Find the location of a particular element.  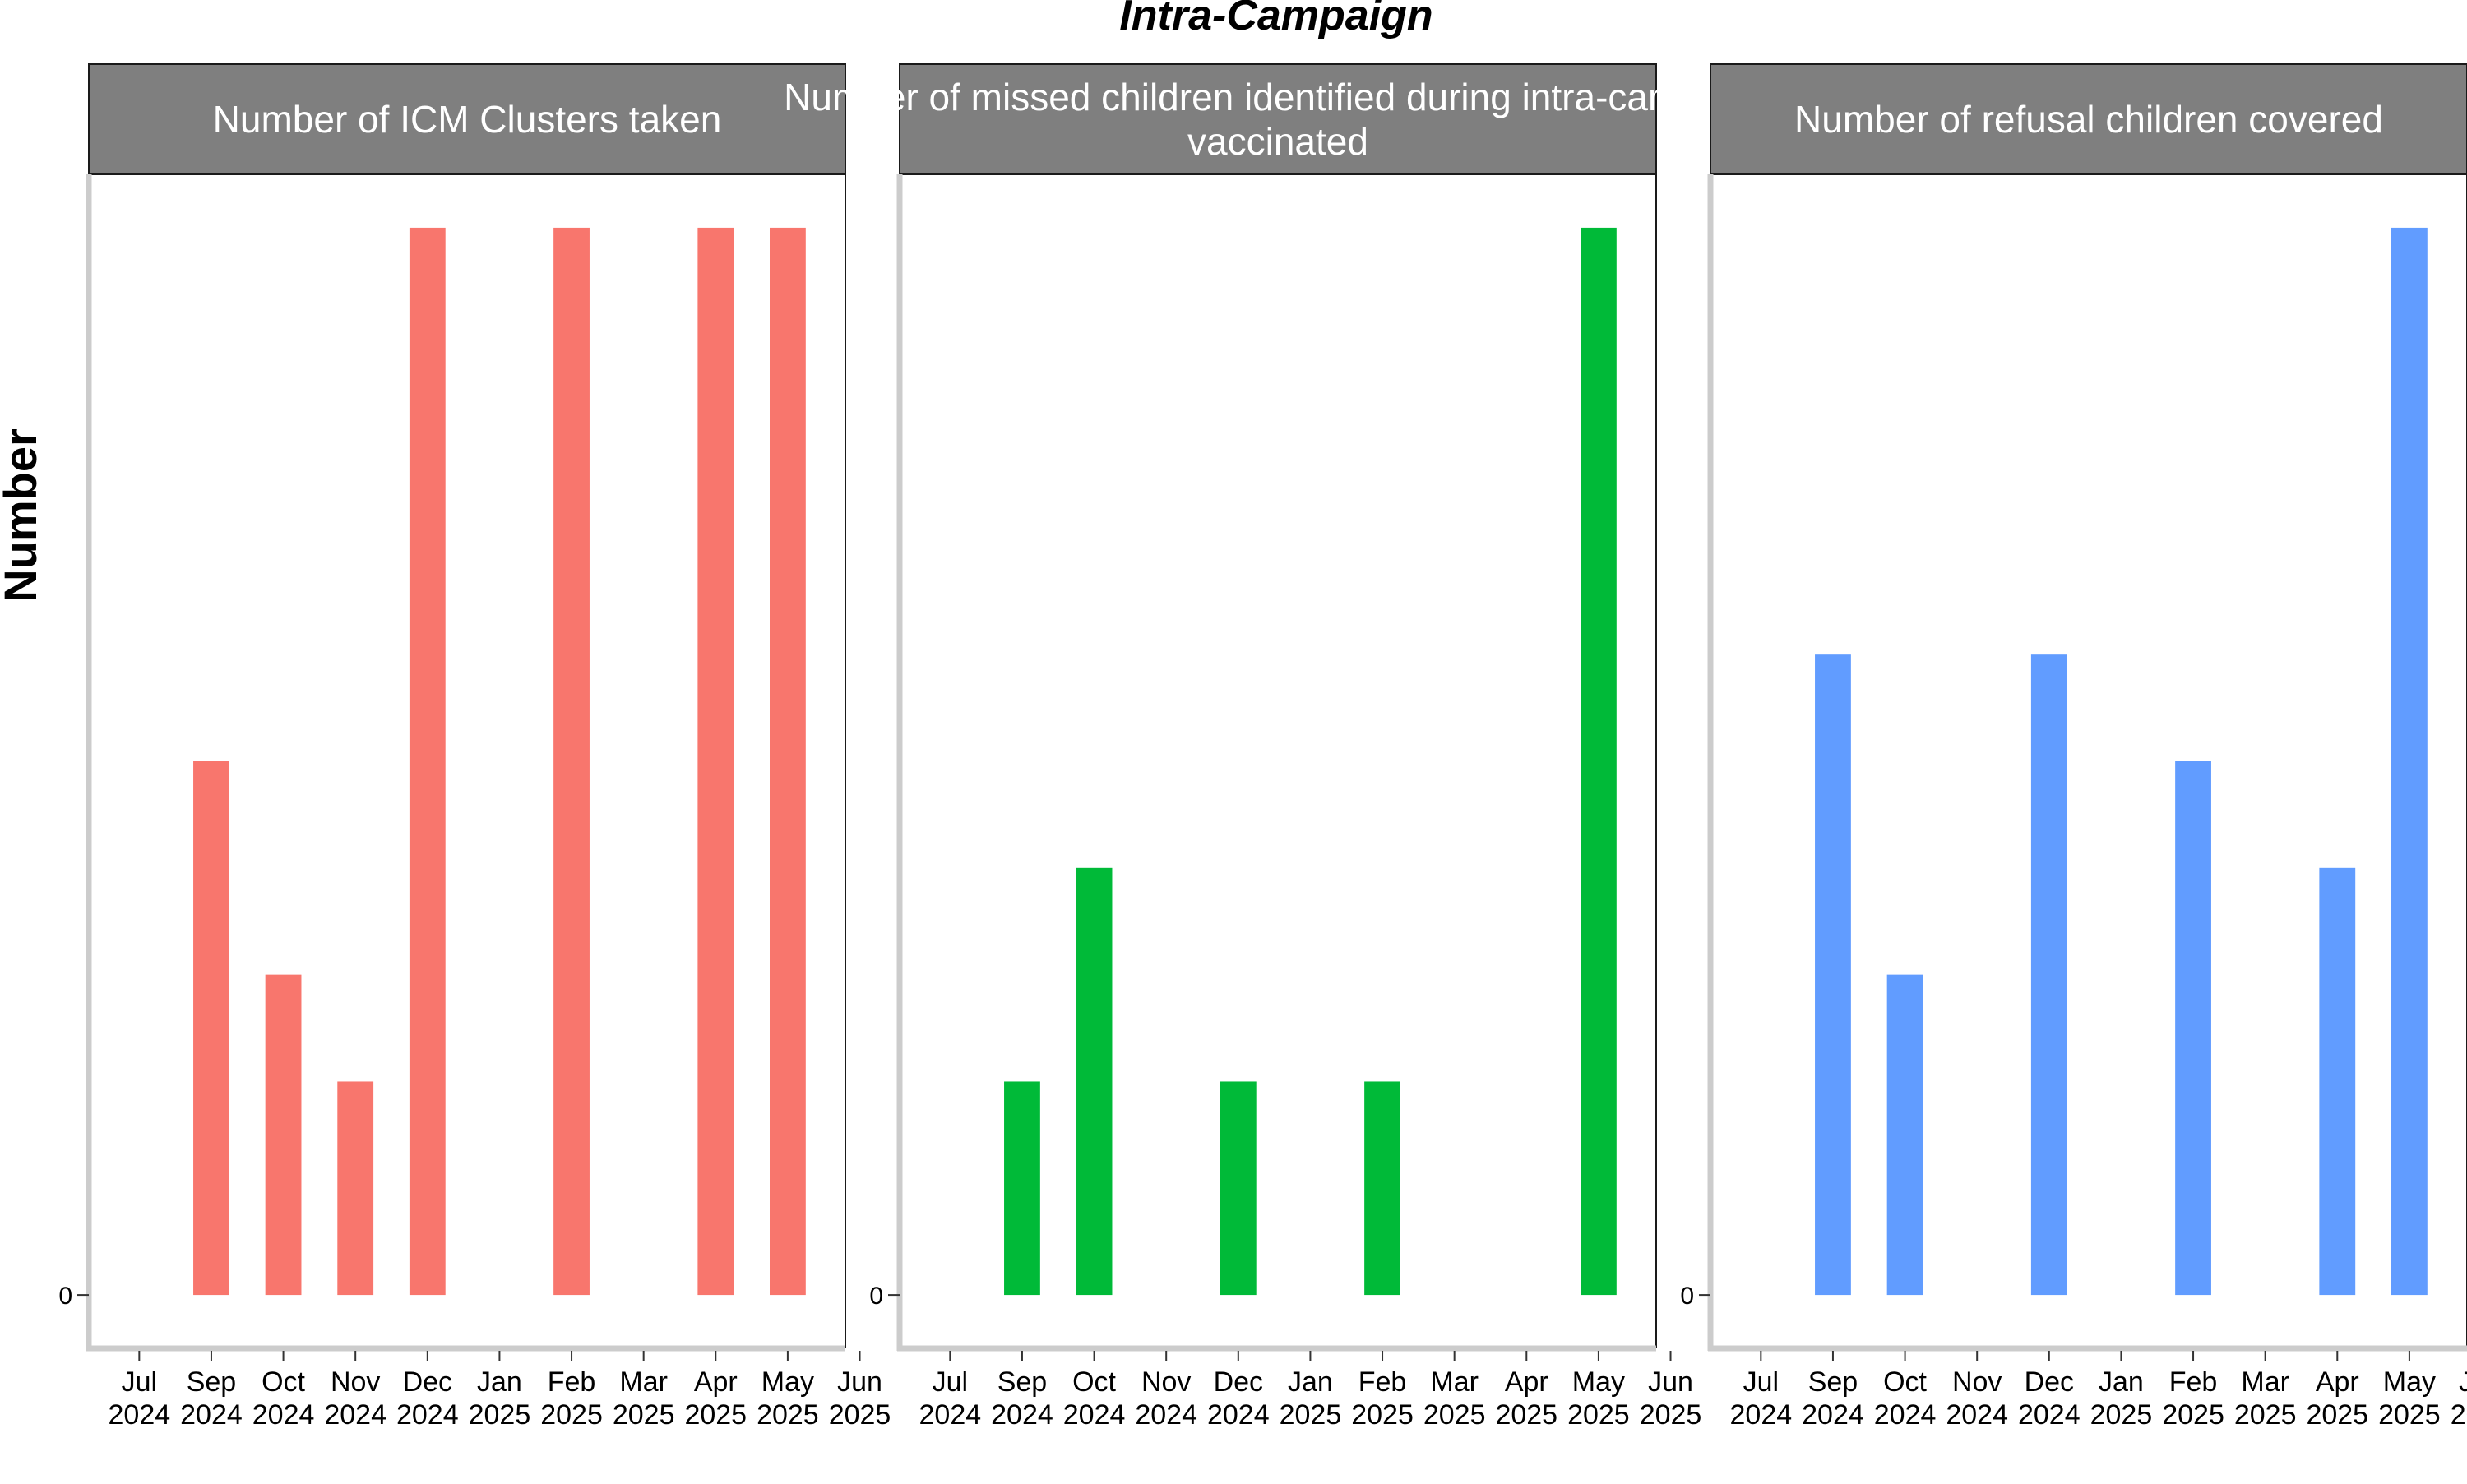

facet-title: vaccinated is located at coordinates (1278, 141).